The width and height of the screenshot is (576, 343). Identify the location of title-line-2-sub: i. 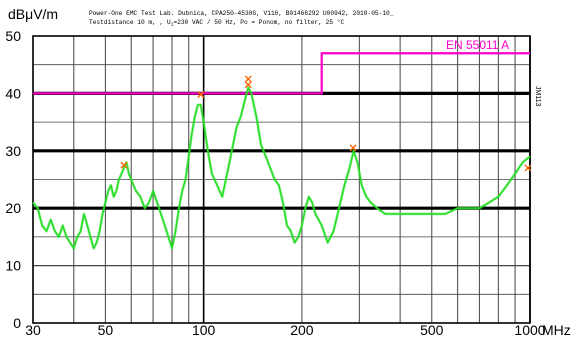
(172, 25).